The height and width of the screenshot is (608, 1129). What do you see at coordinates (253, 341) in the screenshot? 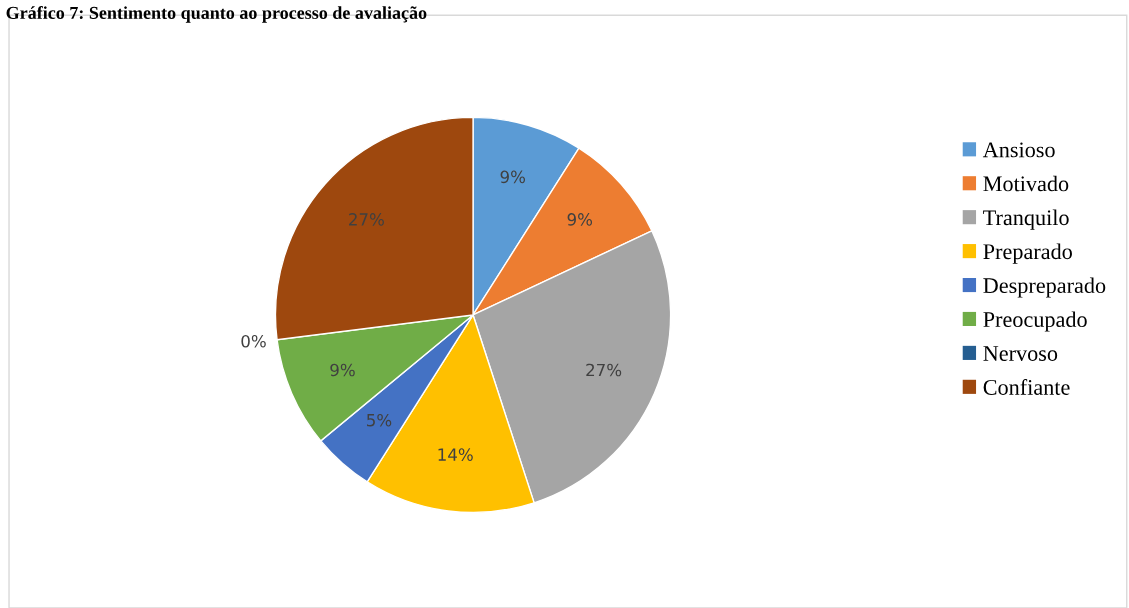
I see `text: 0%` at bounding box center [253, 341].